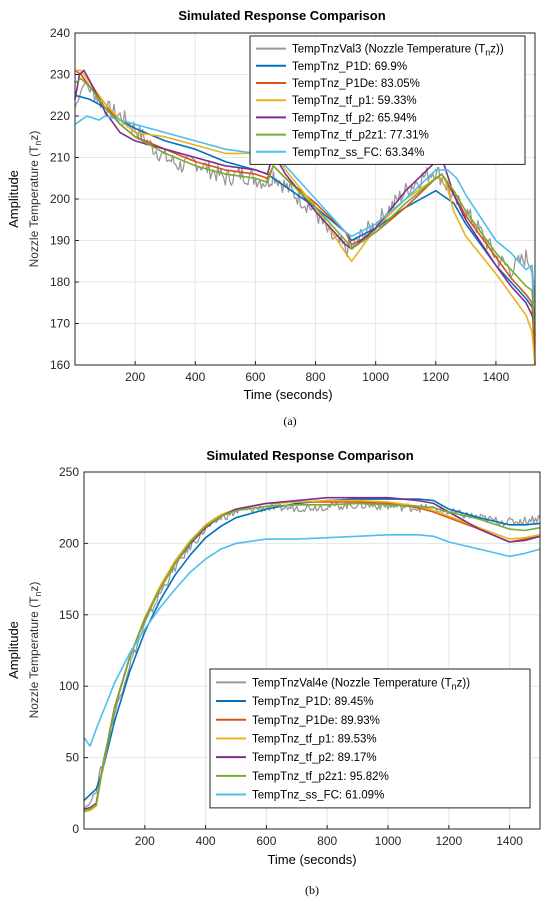 This screenshot has height=906, width=550. What do you see at coordinates (354, 101) in the screenshot?
I see `legend-label: TempTnz_tf_p1: 59.33%` at bounding box center [354, 101].